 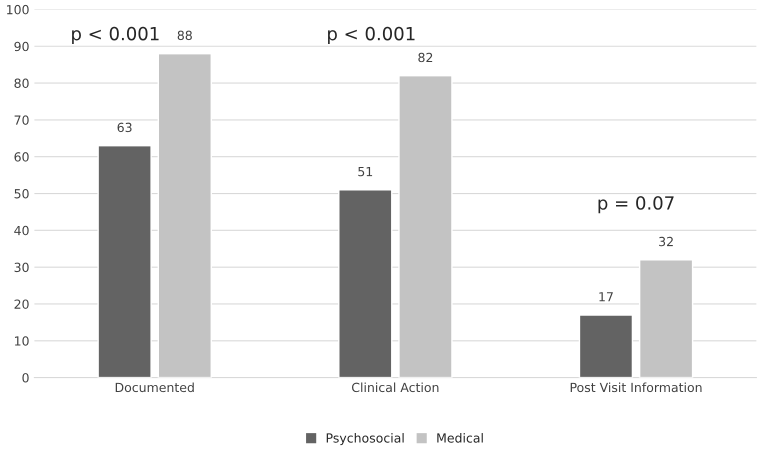 I want to click on y-tick-label: 10, so click(x=21, y=341).